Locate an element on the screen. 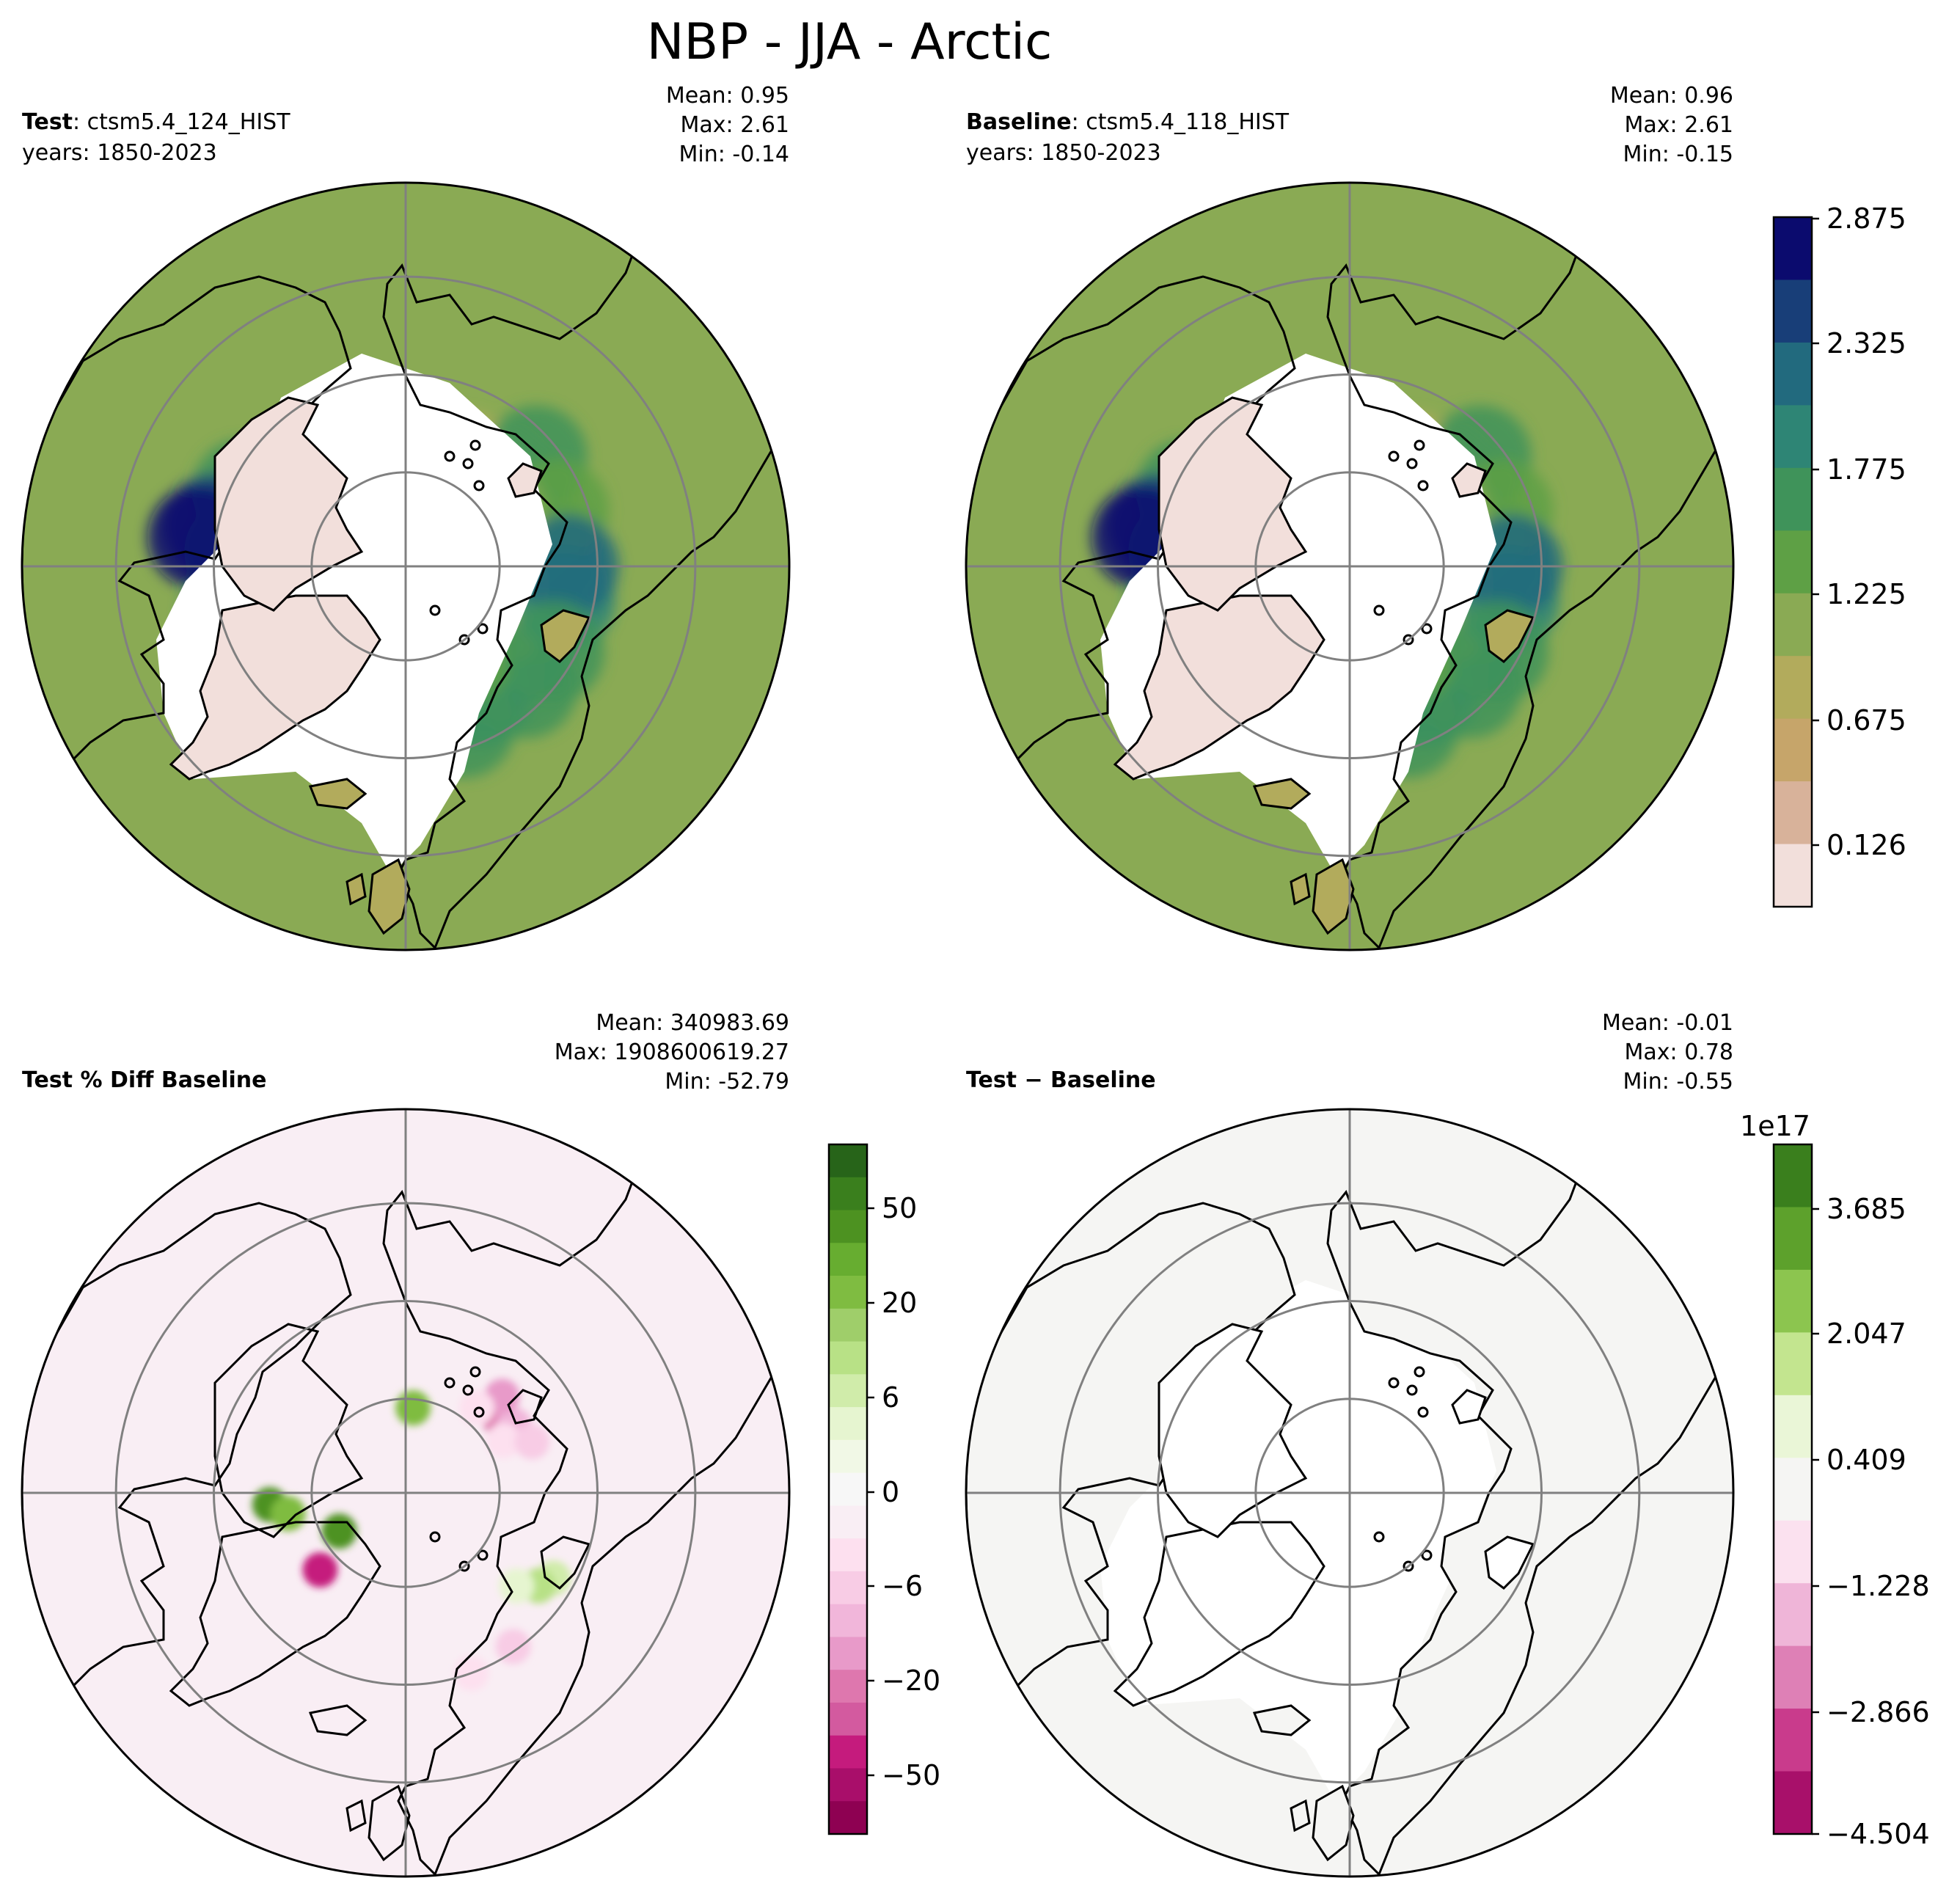 This screenshot has width=1960, height=1889. colorbar-tick-label: 2.875 is located at coordinates (1866, 218).